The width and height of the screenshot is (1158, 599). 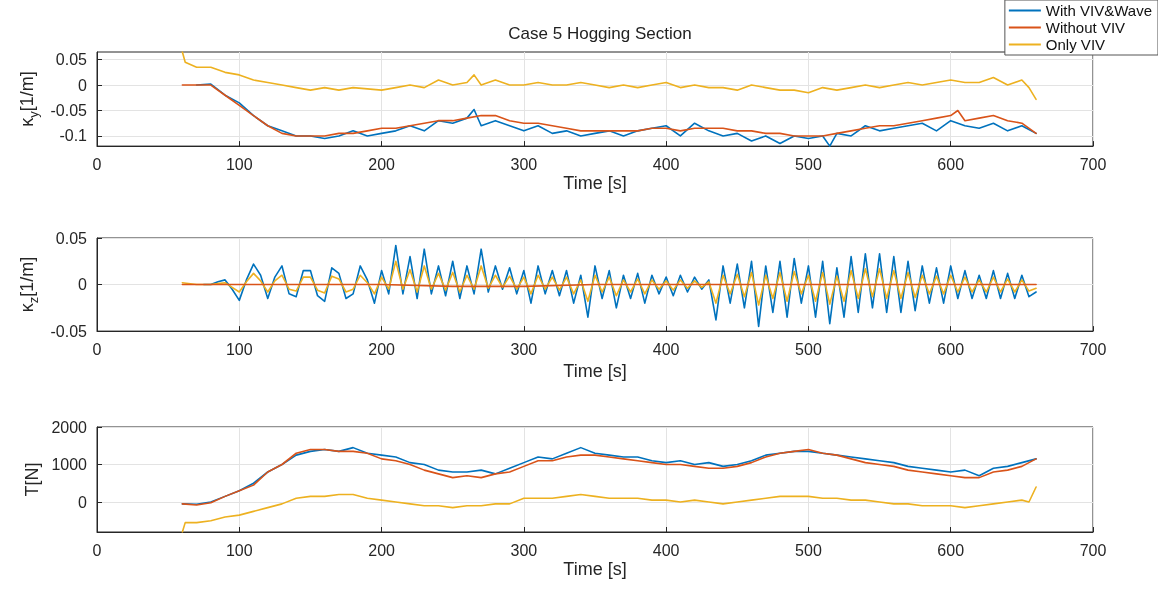 What do you see at coordinates (31, 479) in the screenshot?
I see `y-axis-title: T[N]` at bounding box center [31, 479].